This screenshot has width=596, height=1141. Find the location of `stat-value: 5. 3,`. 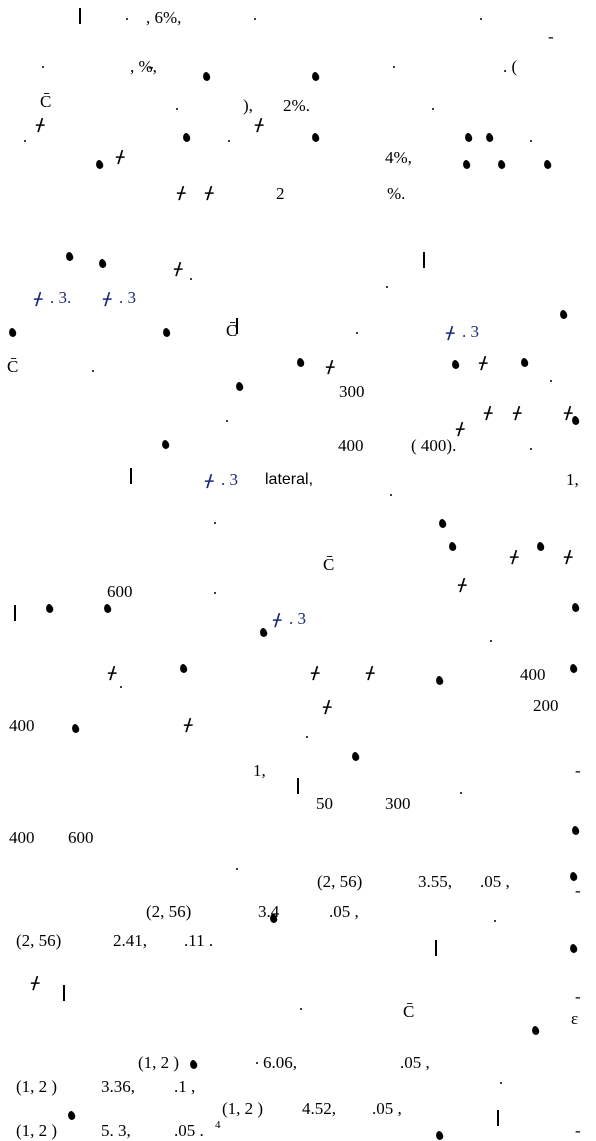

stat-value: 5. 3, is located at coordinates (116, 1130).